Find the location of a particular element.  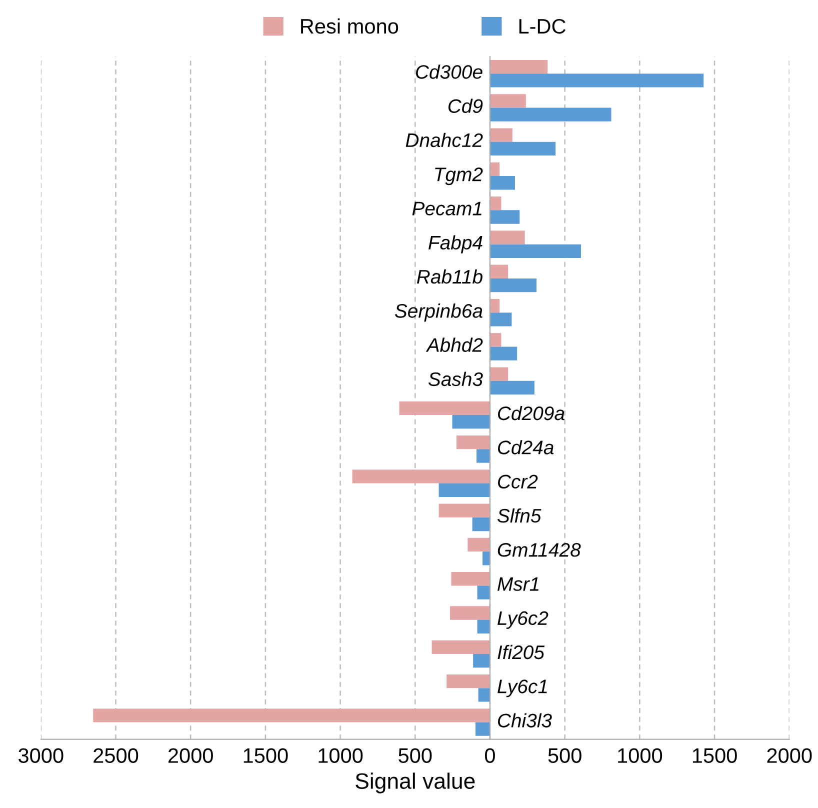

legend-label: L-DC is located at coordinates (542, 26).